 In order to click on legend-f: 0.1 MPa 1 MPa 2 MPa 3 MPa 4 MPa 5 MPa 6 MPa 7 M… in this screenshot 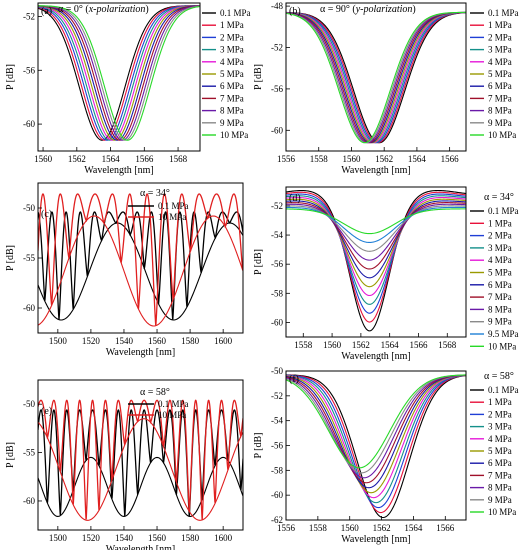, I will do `click(494, 451)`.